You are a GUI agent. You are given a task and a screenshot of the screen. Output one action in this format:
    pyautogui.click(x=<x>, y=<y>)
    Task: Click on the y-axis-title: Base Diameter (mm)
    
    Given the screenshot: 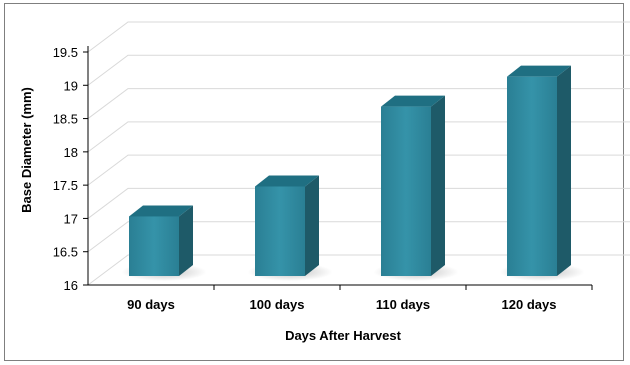 What is the action you would take?
    pyautogui.click(x=26, y=150)
    